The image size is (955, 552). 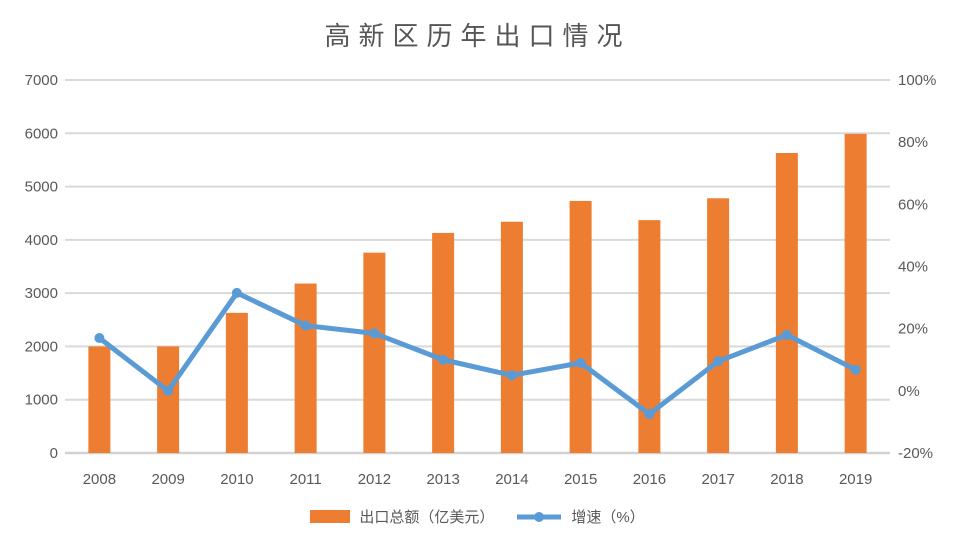 What do you see at coordinates (99, 337) in the screenshot?
I see `growth-marker-2008` at bounding box center [99, 337].